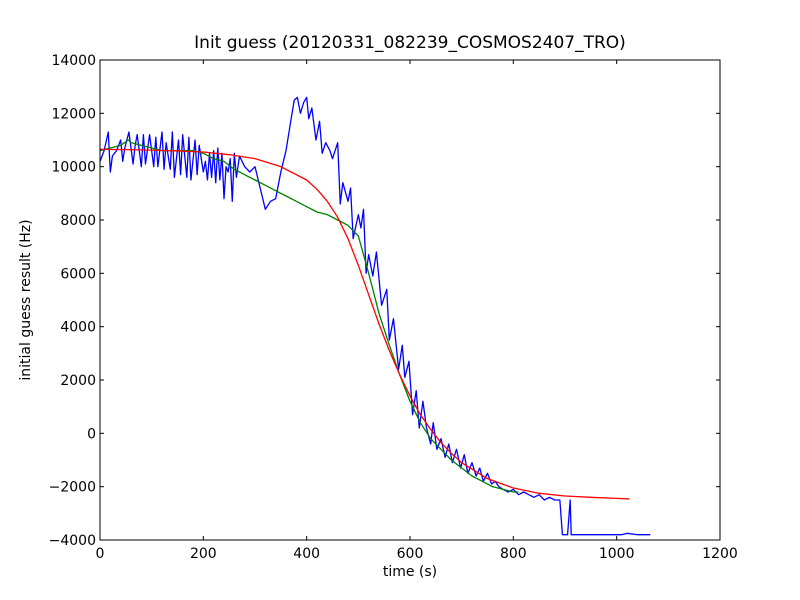 This screenshot has height=600, width=800. What do you see at coordinates (203, 554) in the screenshot?
I see `x-tick-label: 200` at bounding box center [203, 554].